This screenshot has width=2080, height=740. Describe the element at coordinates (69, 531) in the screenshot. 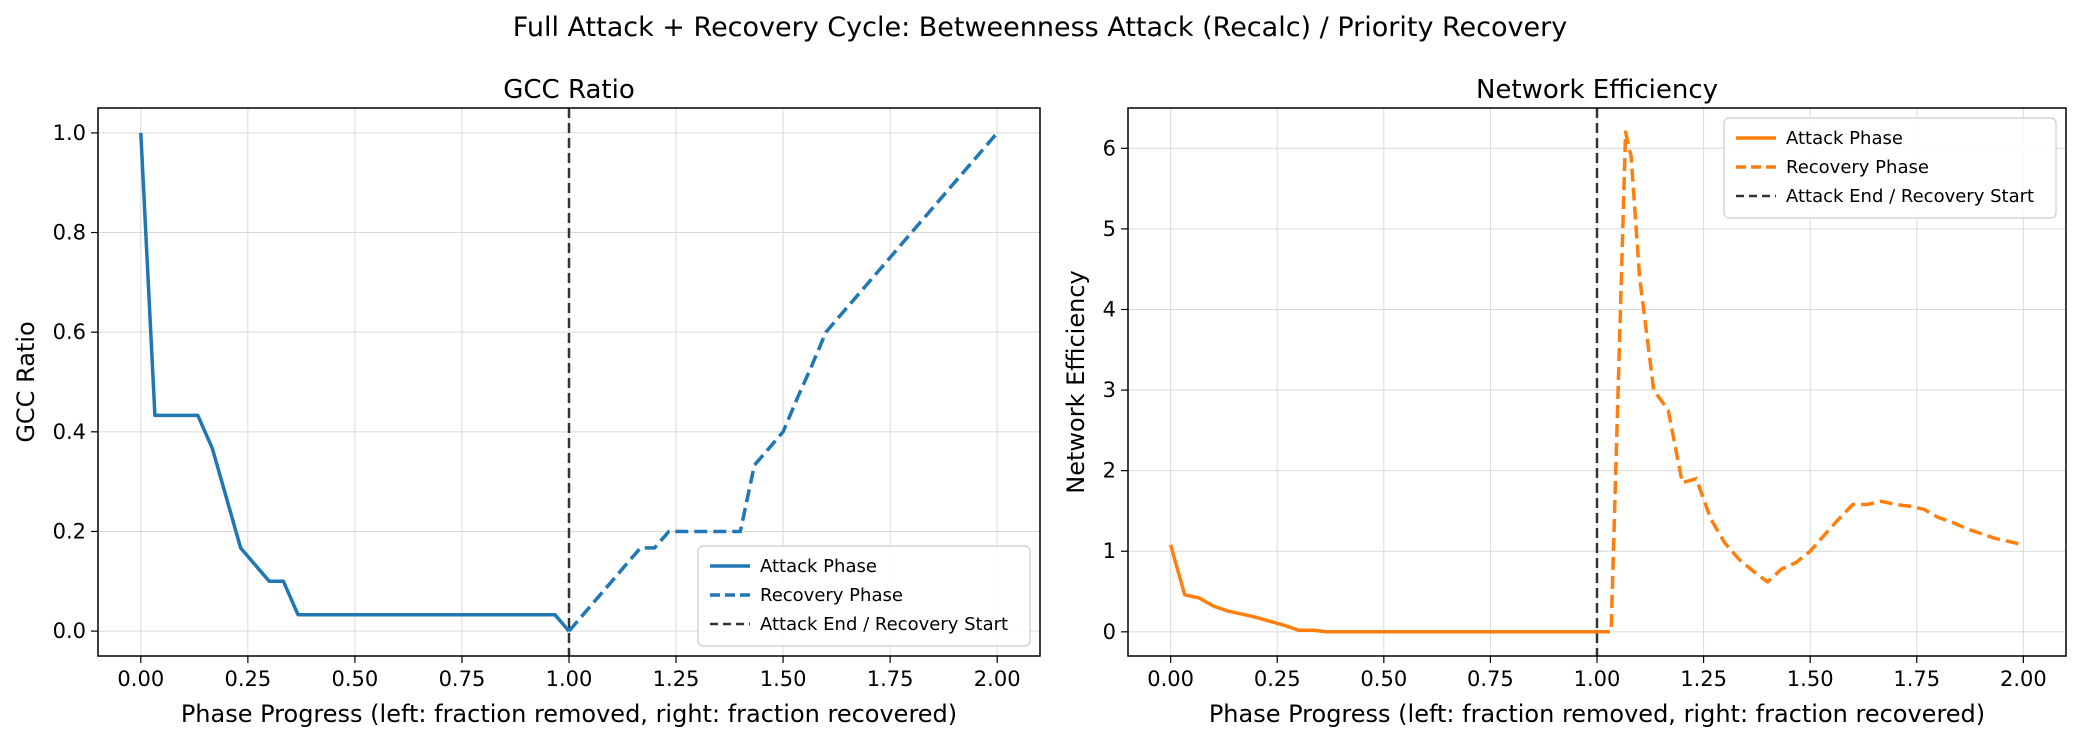

I see `y-tick-label: 0.2` at that location.